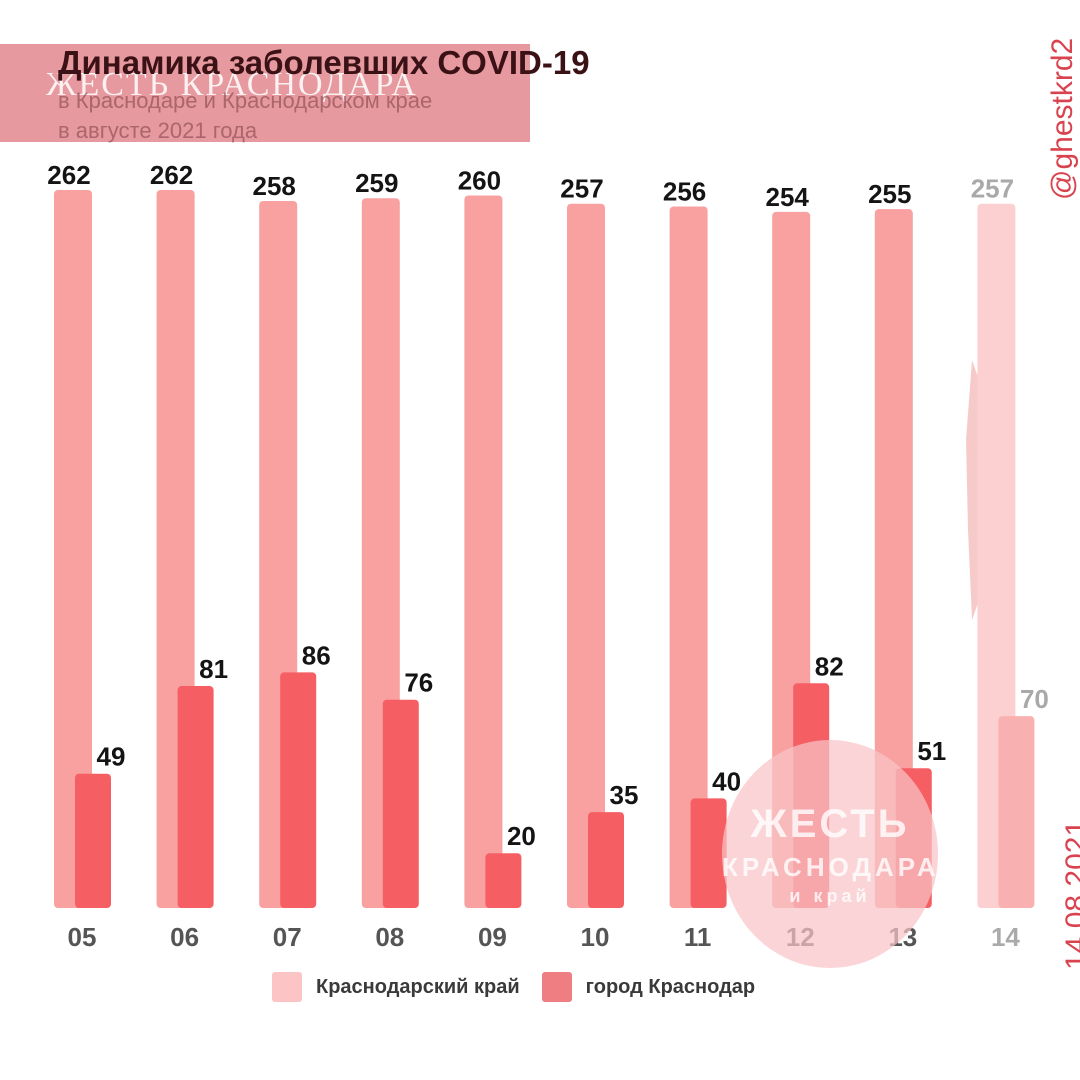 The image size is (1080, 1080). I want to click on x-tick-06: 06, so click(184, 937).